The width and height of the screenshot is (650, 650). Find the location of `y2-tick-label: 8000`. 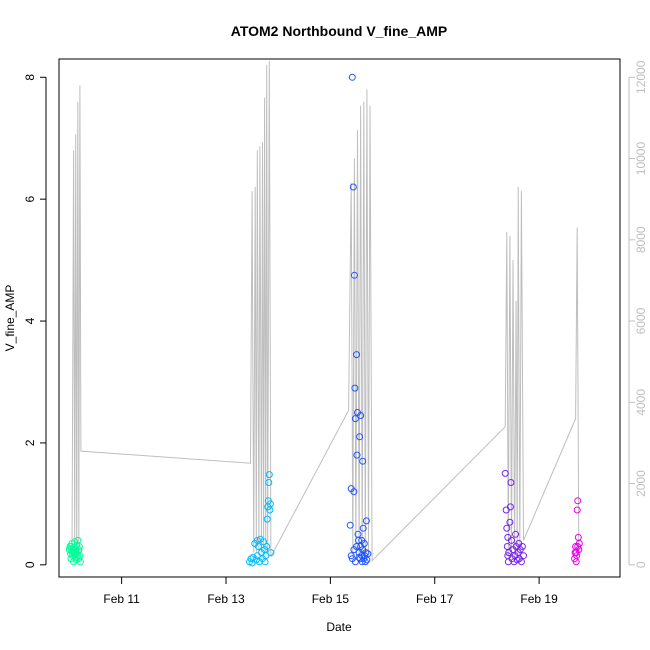

y2-tick-label: 8000 is located at coordinates (641, 239).